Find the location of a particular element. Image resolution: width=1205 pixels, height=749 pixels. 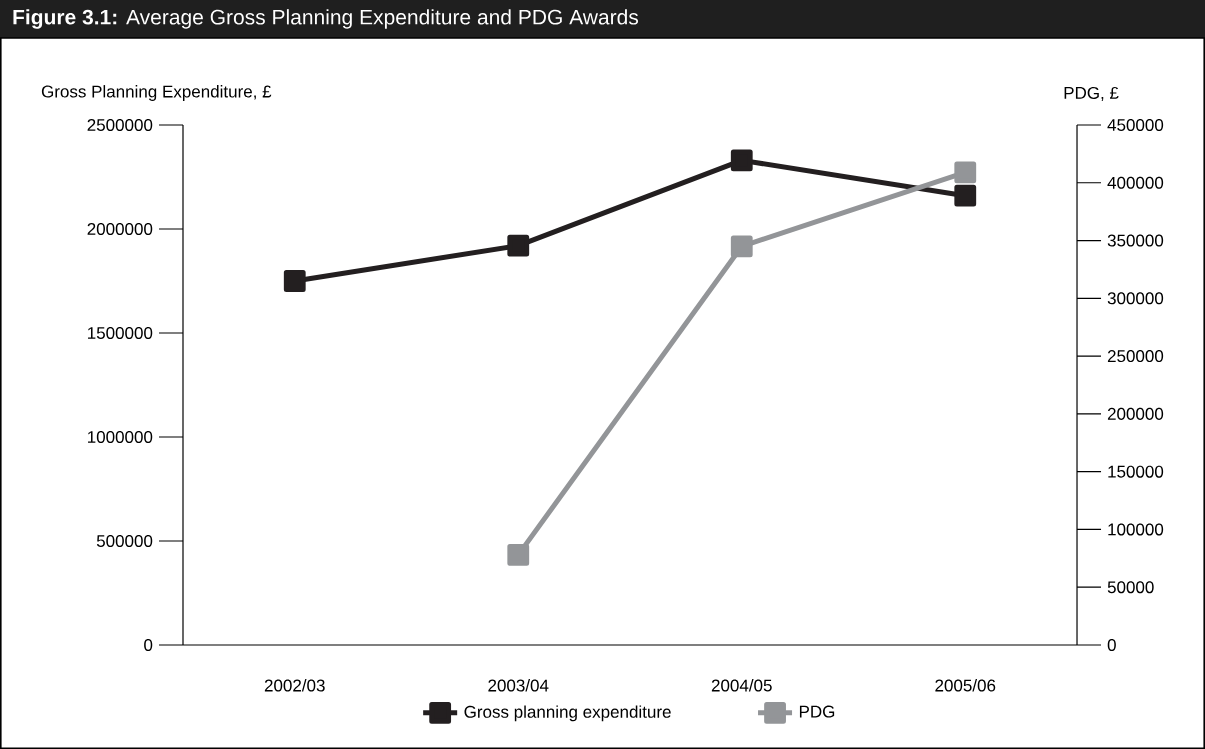

y-tick-label: 2500000 is located at coordinates (120, 124).